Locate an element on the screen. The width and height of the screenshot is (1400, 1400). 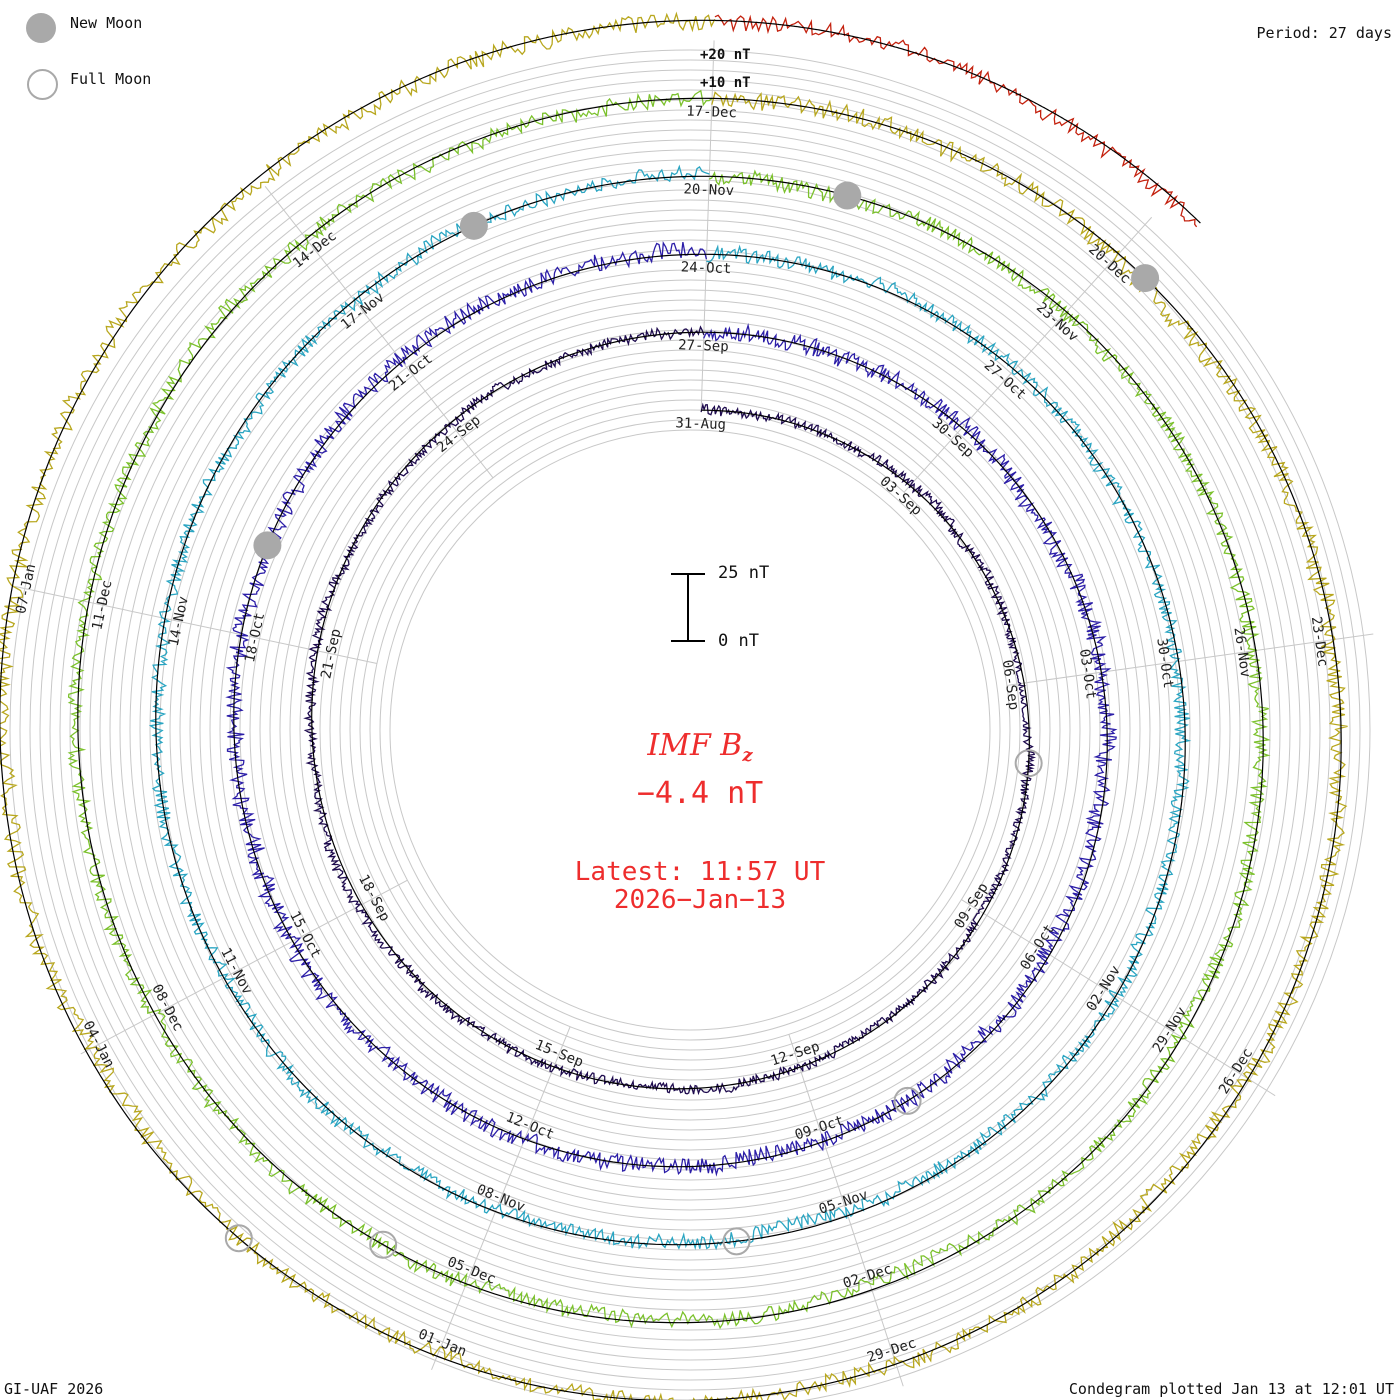
bz-trace-jan is located at coordinates (956, 121).